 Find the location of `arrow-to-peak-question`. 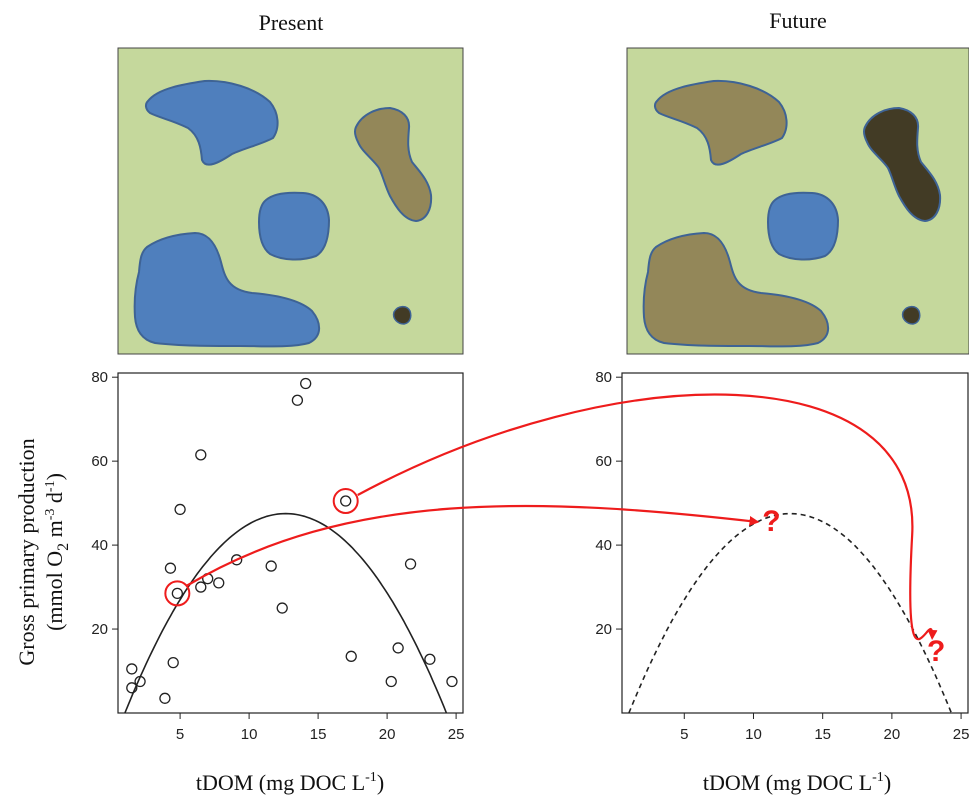

arrow-to-peak-question is located at coordinates (473, 545).